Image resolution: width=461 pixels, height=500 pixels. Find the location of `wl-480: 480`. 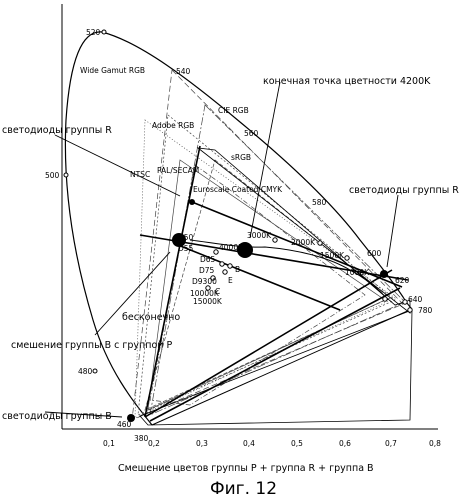

wl-480: 480 is located at coordinates (85, 371).